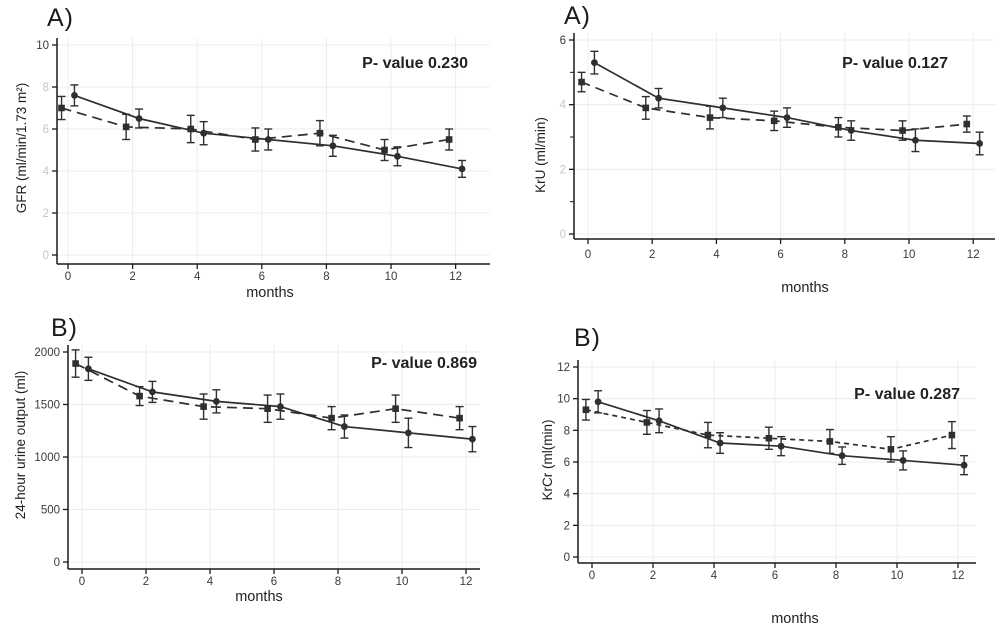  I want to click on svg-text: P- value 0.869, so click(424, 363).